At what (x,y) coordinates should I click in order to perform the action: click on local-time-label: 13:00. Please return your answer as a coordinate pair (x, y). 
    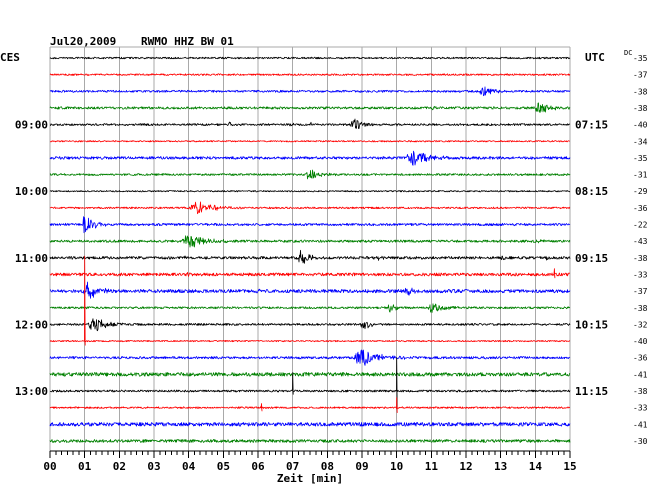
    Looking at the image, I should click on (31, 391).